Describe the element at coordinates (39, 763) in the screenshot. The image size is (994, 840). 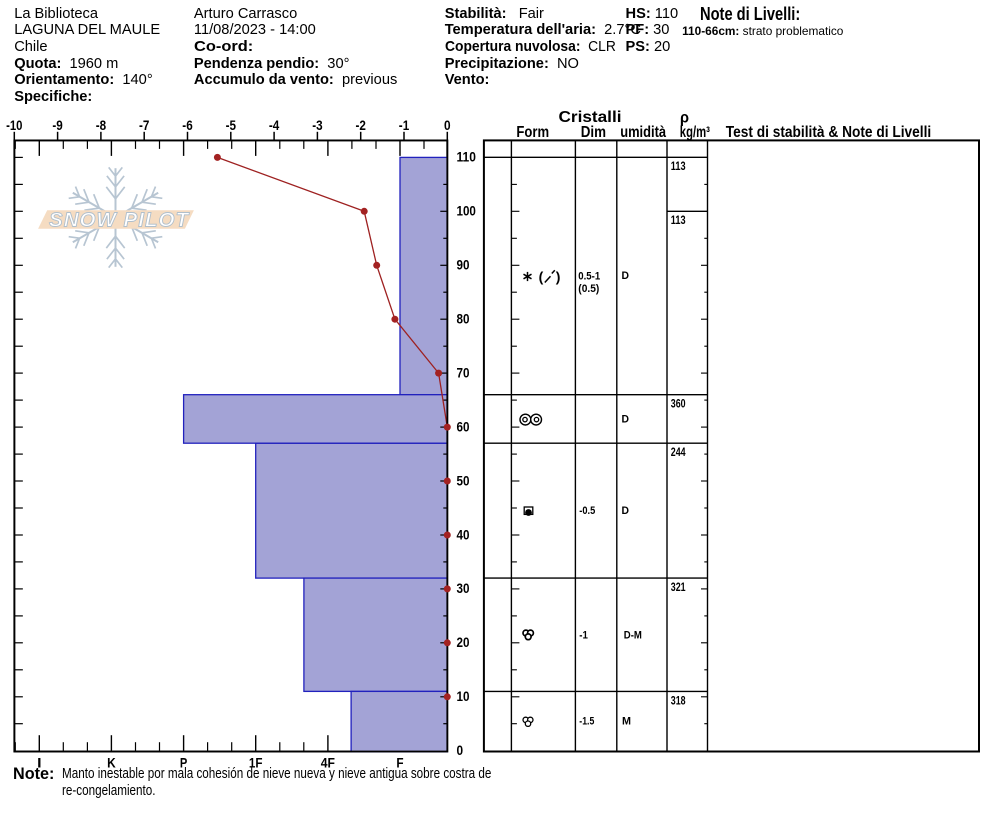
I see `svg-text: I` at that location.